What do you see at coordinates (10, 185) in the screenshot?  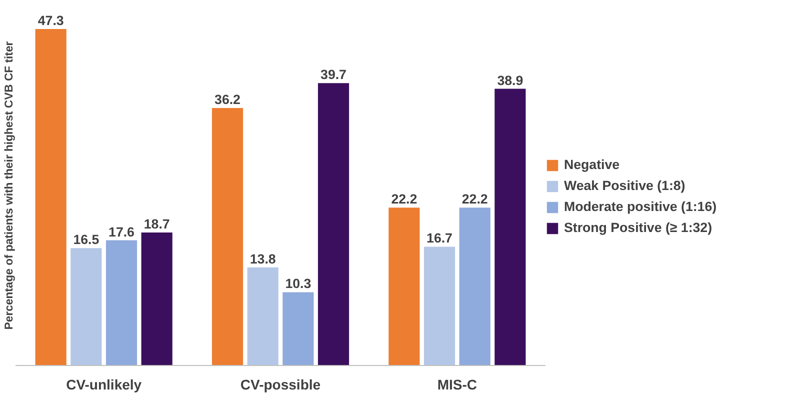 I see `y-axis-title: Percentage of patients with their highest CVB CF titer` at bounding box center [10, 185].